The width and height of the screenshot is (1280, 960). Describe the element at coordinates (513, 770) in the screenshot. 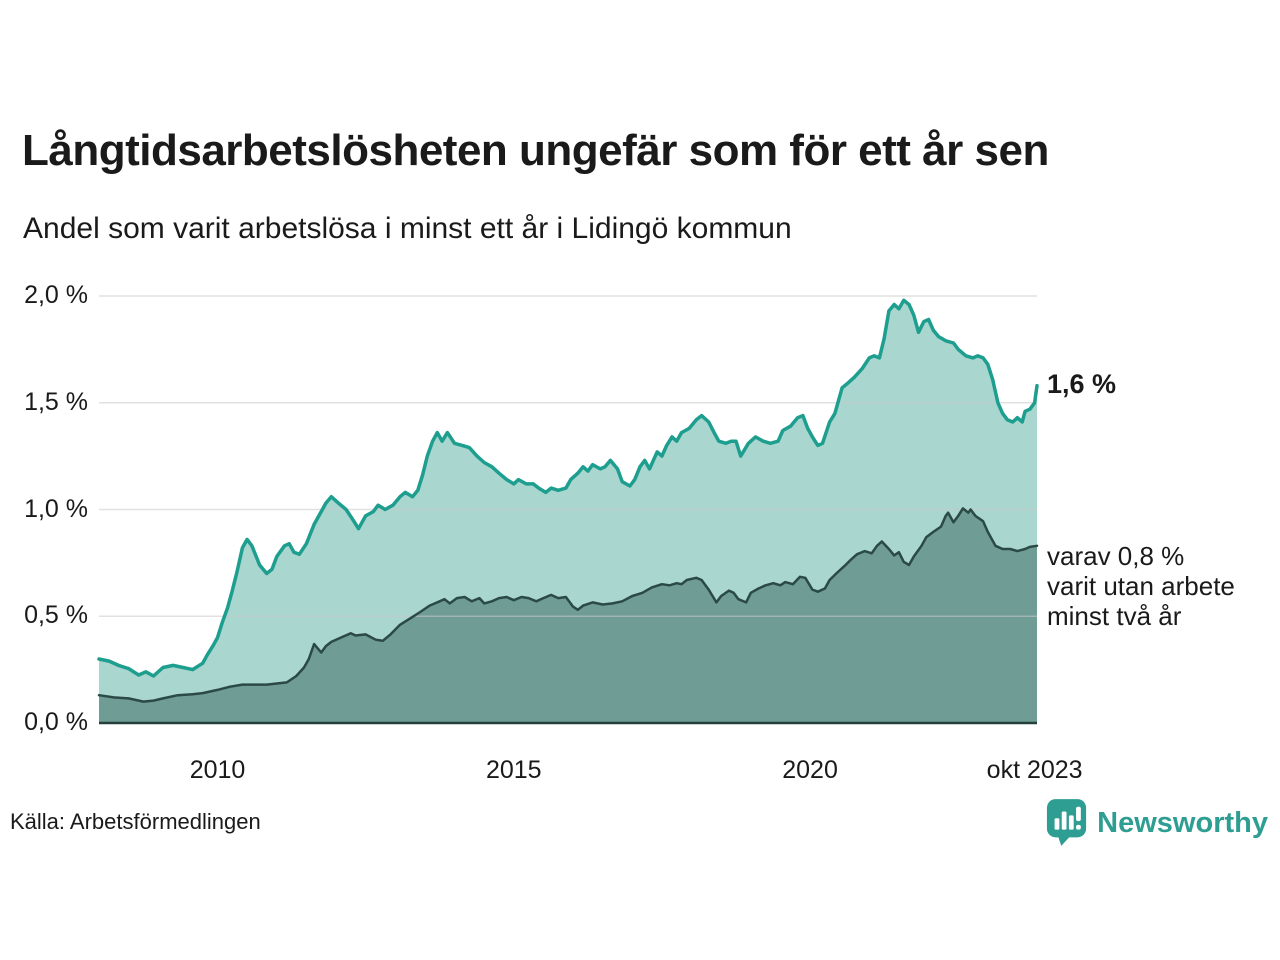

I see `x-tick-label: 2015` at that location.